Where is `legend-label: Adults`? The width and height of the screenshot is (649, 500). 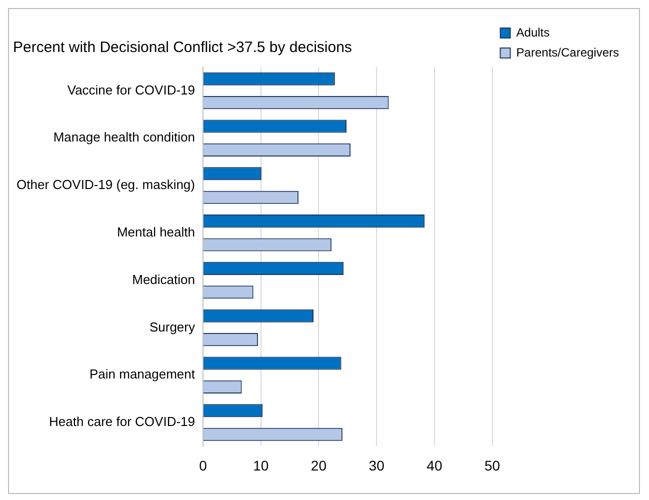 legend-label: Adults is located at coordinates (533, 32).